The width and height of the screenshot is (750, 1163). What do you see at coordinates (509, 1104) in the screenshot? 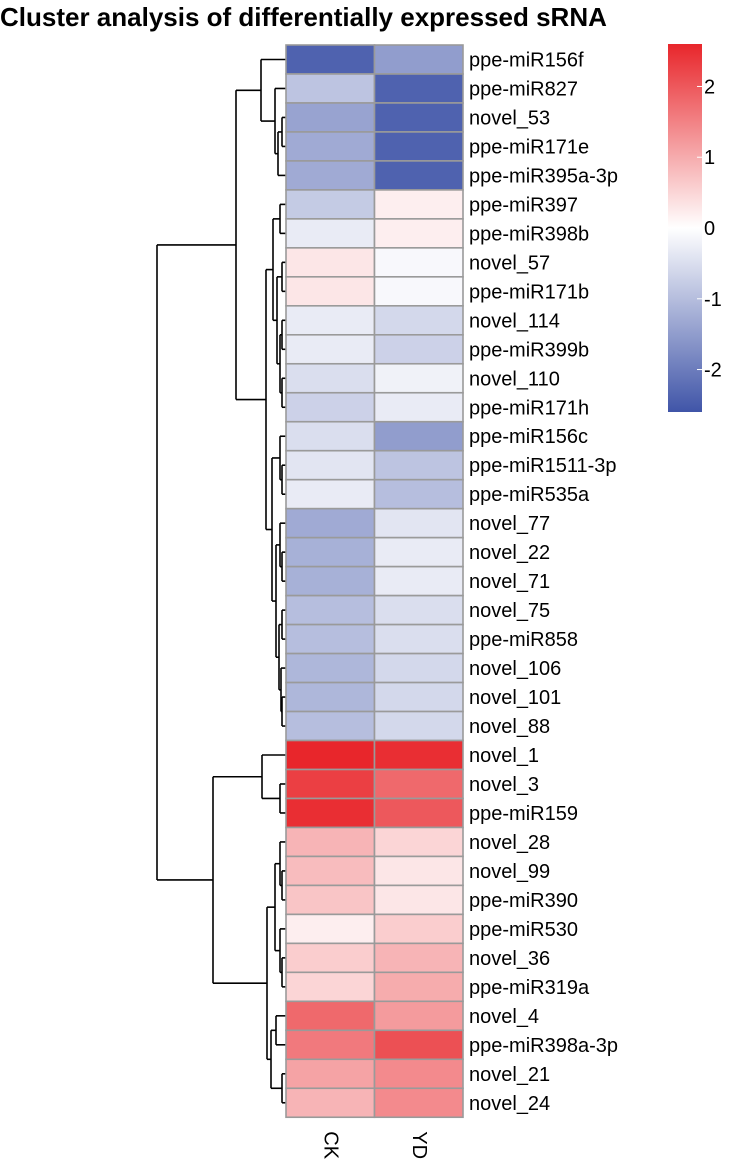
I see `row-label: novel_24` at bounding box center [509, 1104].